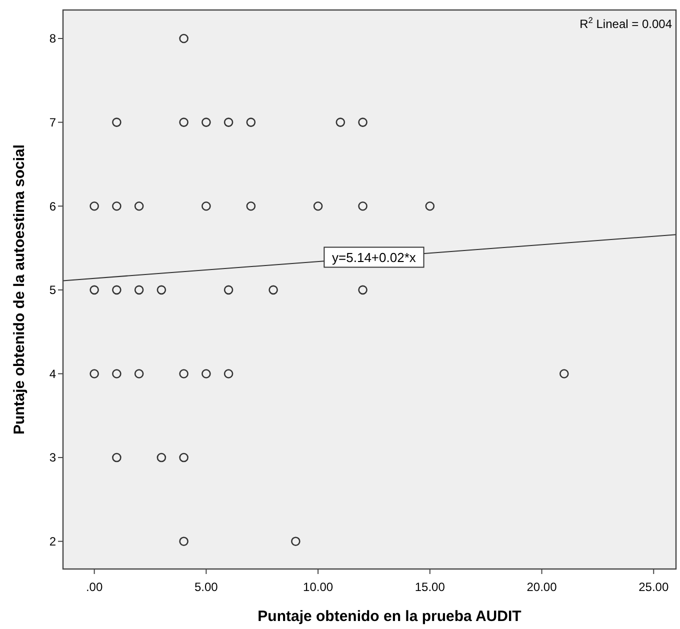  Describe the element at coordinates (206, 587) in the screenshot. I see `x-tick-label: 5.00` at that location.